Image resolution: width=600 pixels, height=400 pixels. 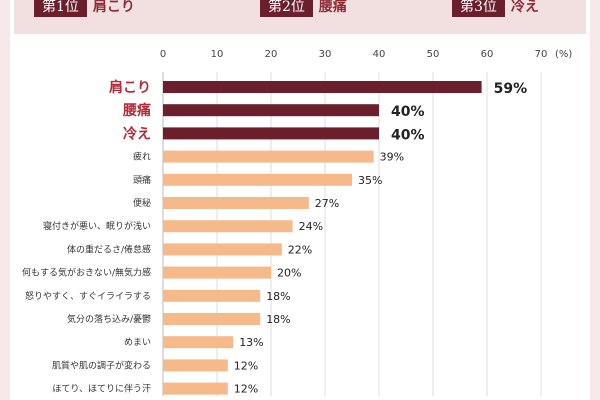 I want to click on rank-1-badge: 第1位, so click(x=60, y=8).